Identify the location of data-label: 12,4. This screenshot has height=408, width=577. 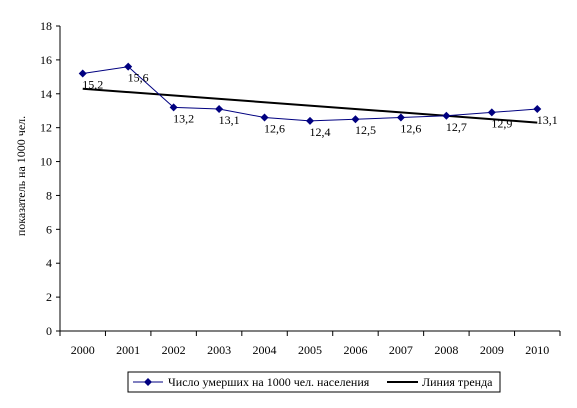
(320, 132).